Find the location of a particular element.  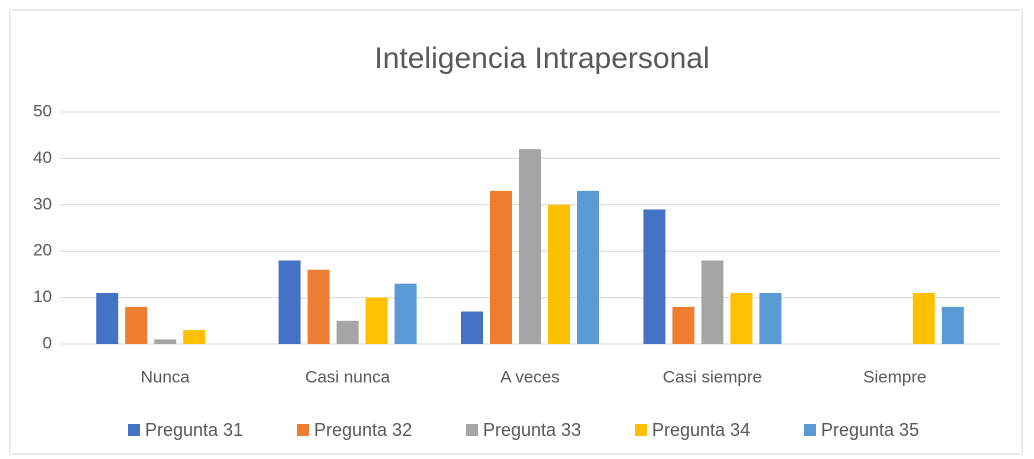

y-tick-label: 40 is located at coordinates (42, 157).